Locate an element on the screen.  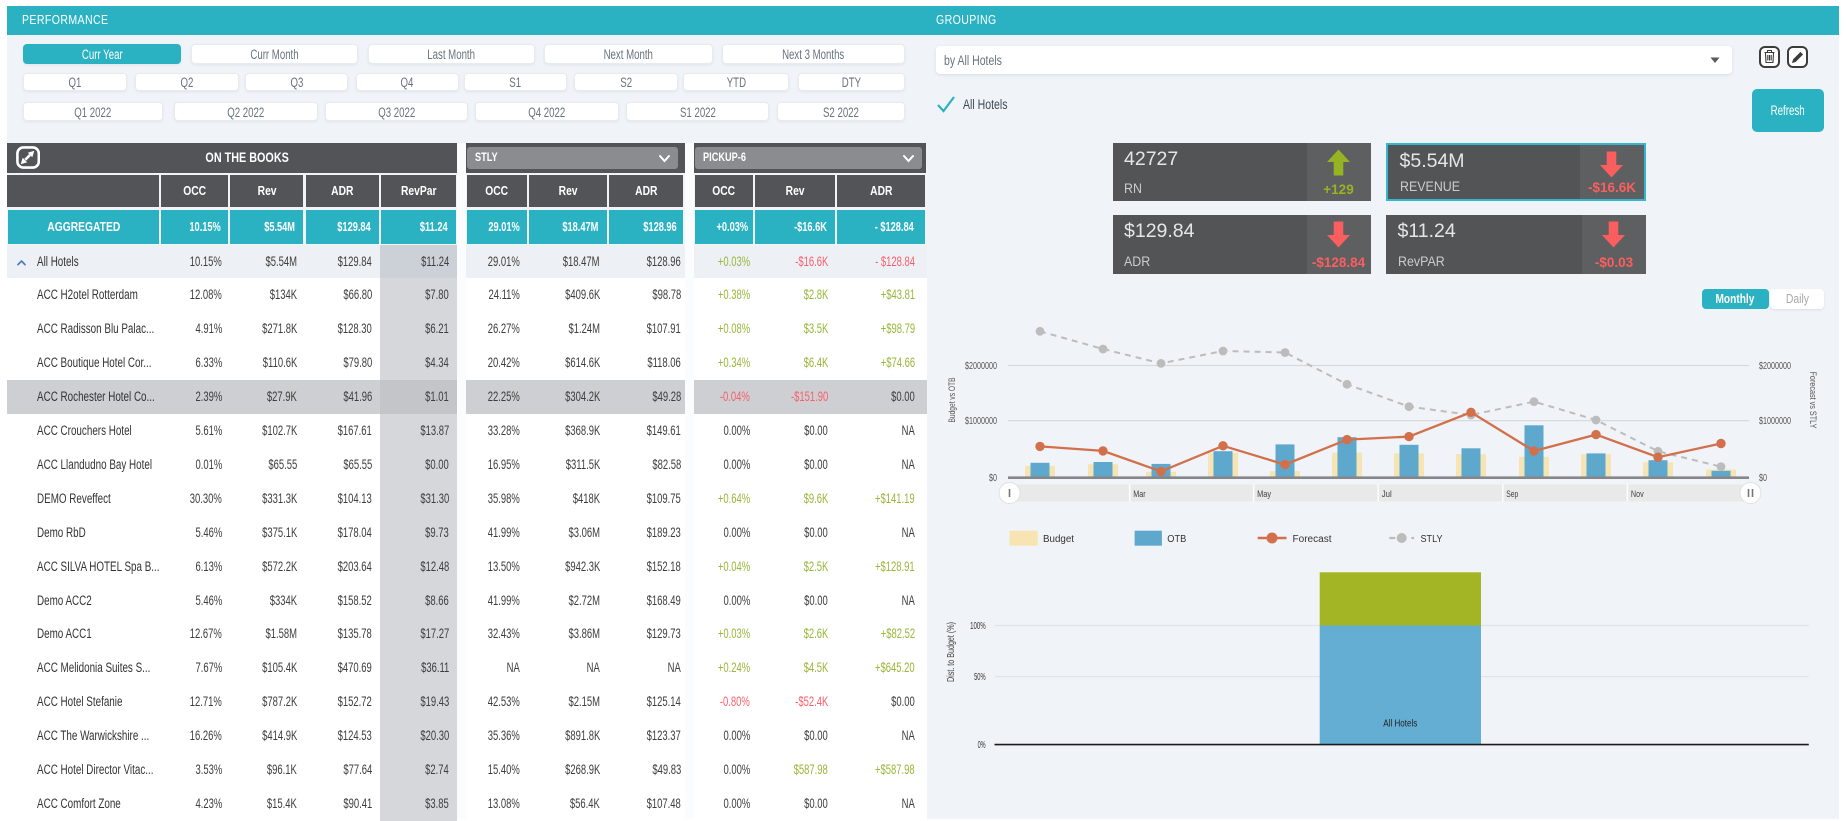
svg-text: 50% is located at coordinates (980, 677).